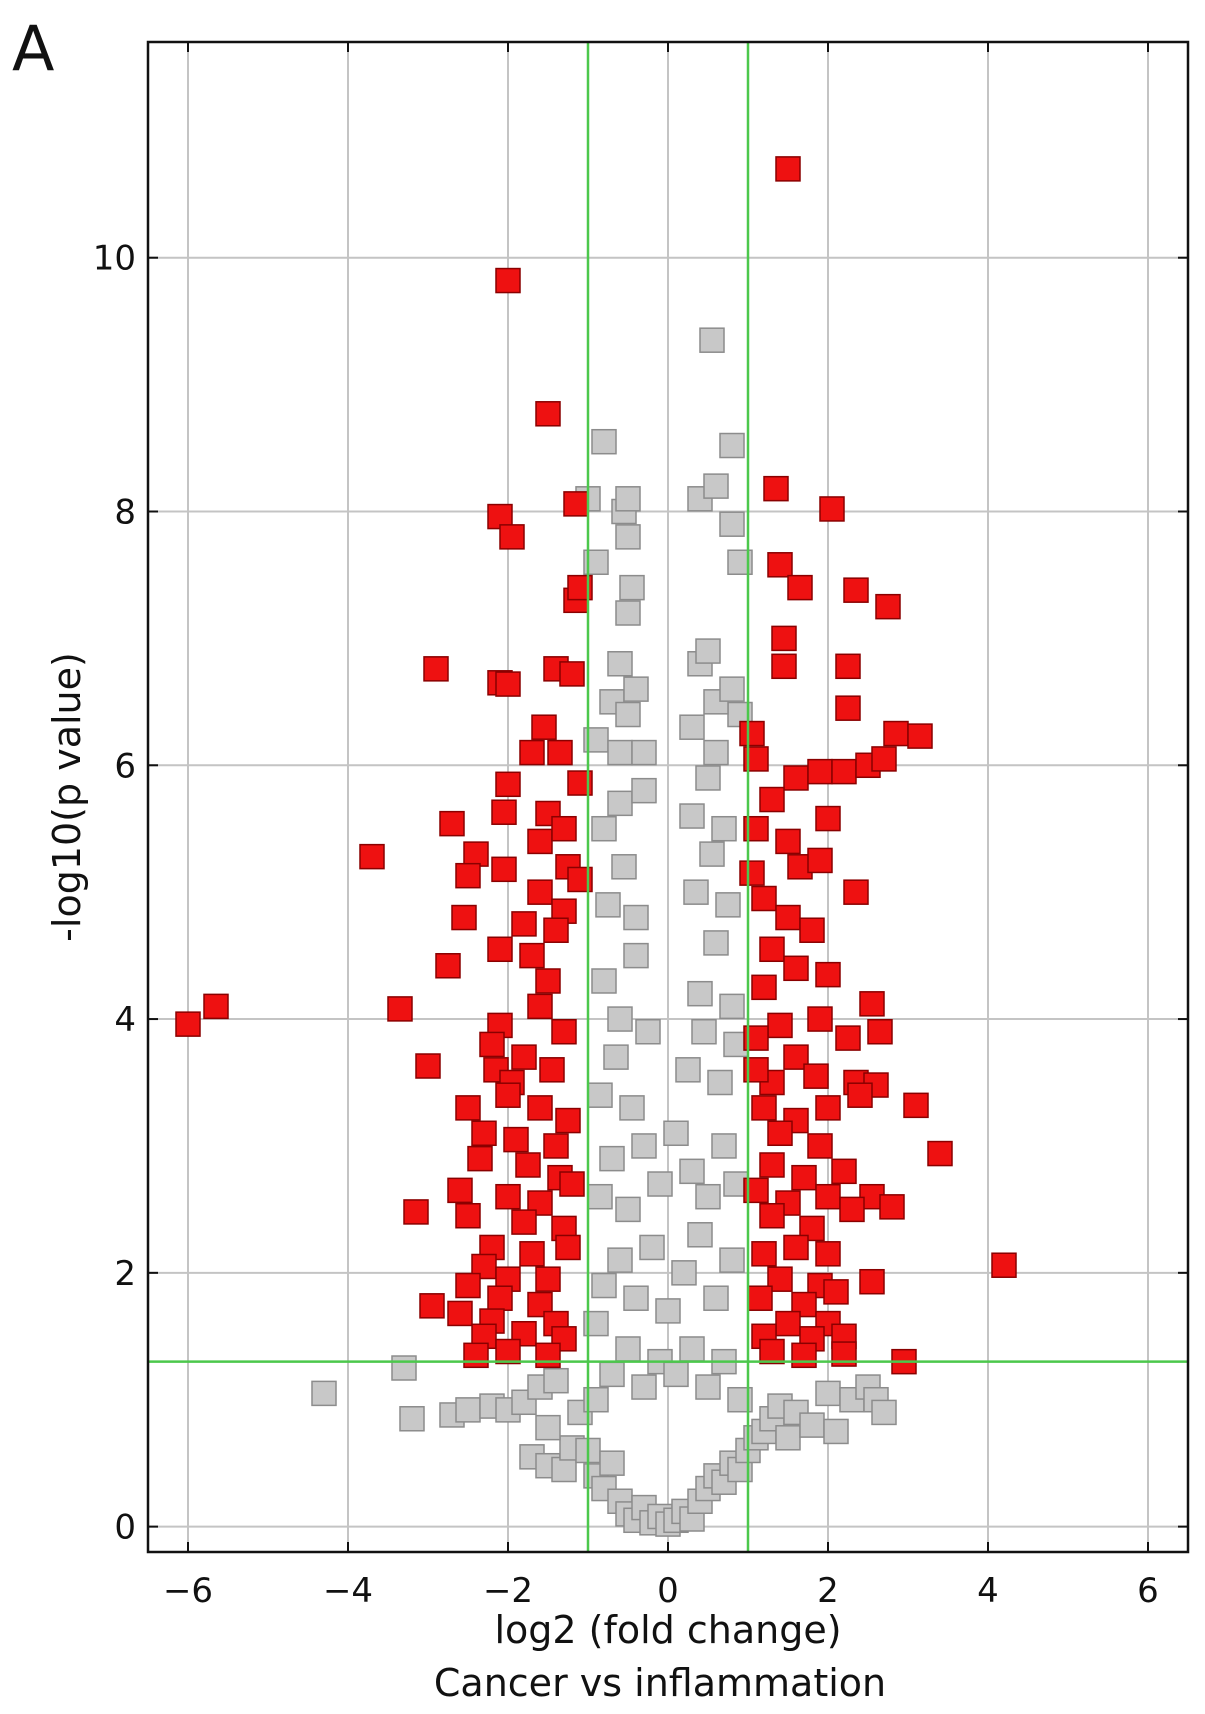 This screenshot has height=1714, width=1205. I want to click on y-tick-label: 8, so click(125, 512).